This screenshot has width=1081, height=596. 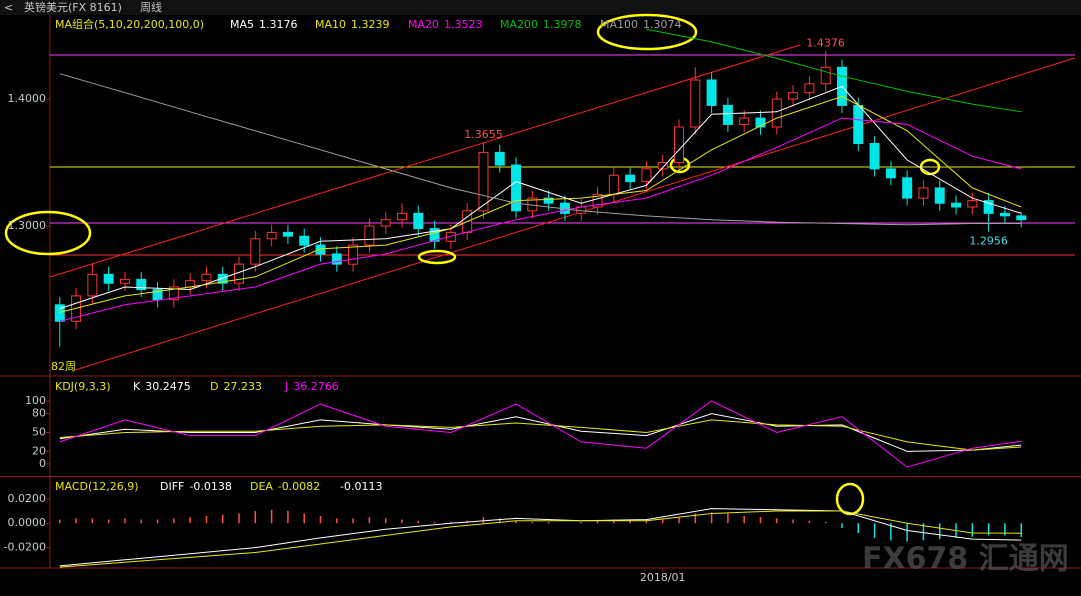 What do you see at coordinates (151, 7) in the screenshot?
I see `period: 周线` at bounding box center [151, 7].